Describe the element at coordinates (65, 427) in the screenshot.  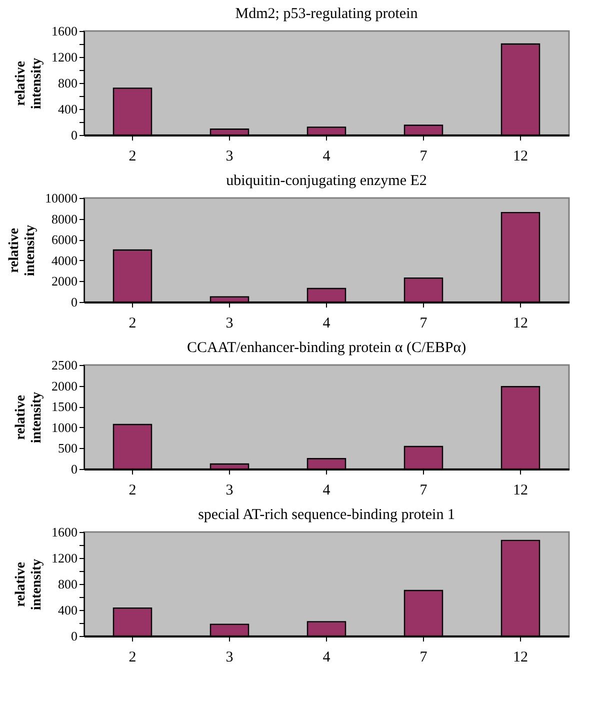
I see `y-tick-label: 1000` at that location.